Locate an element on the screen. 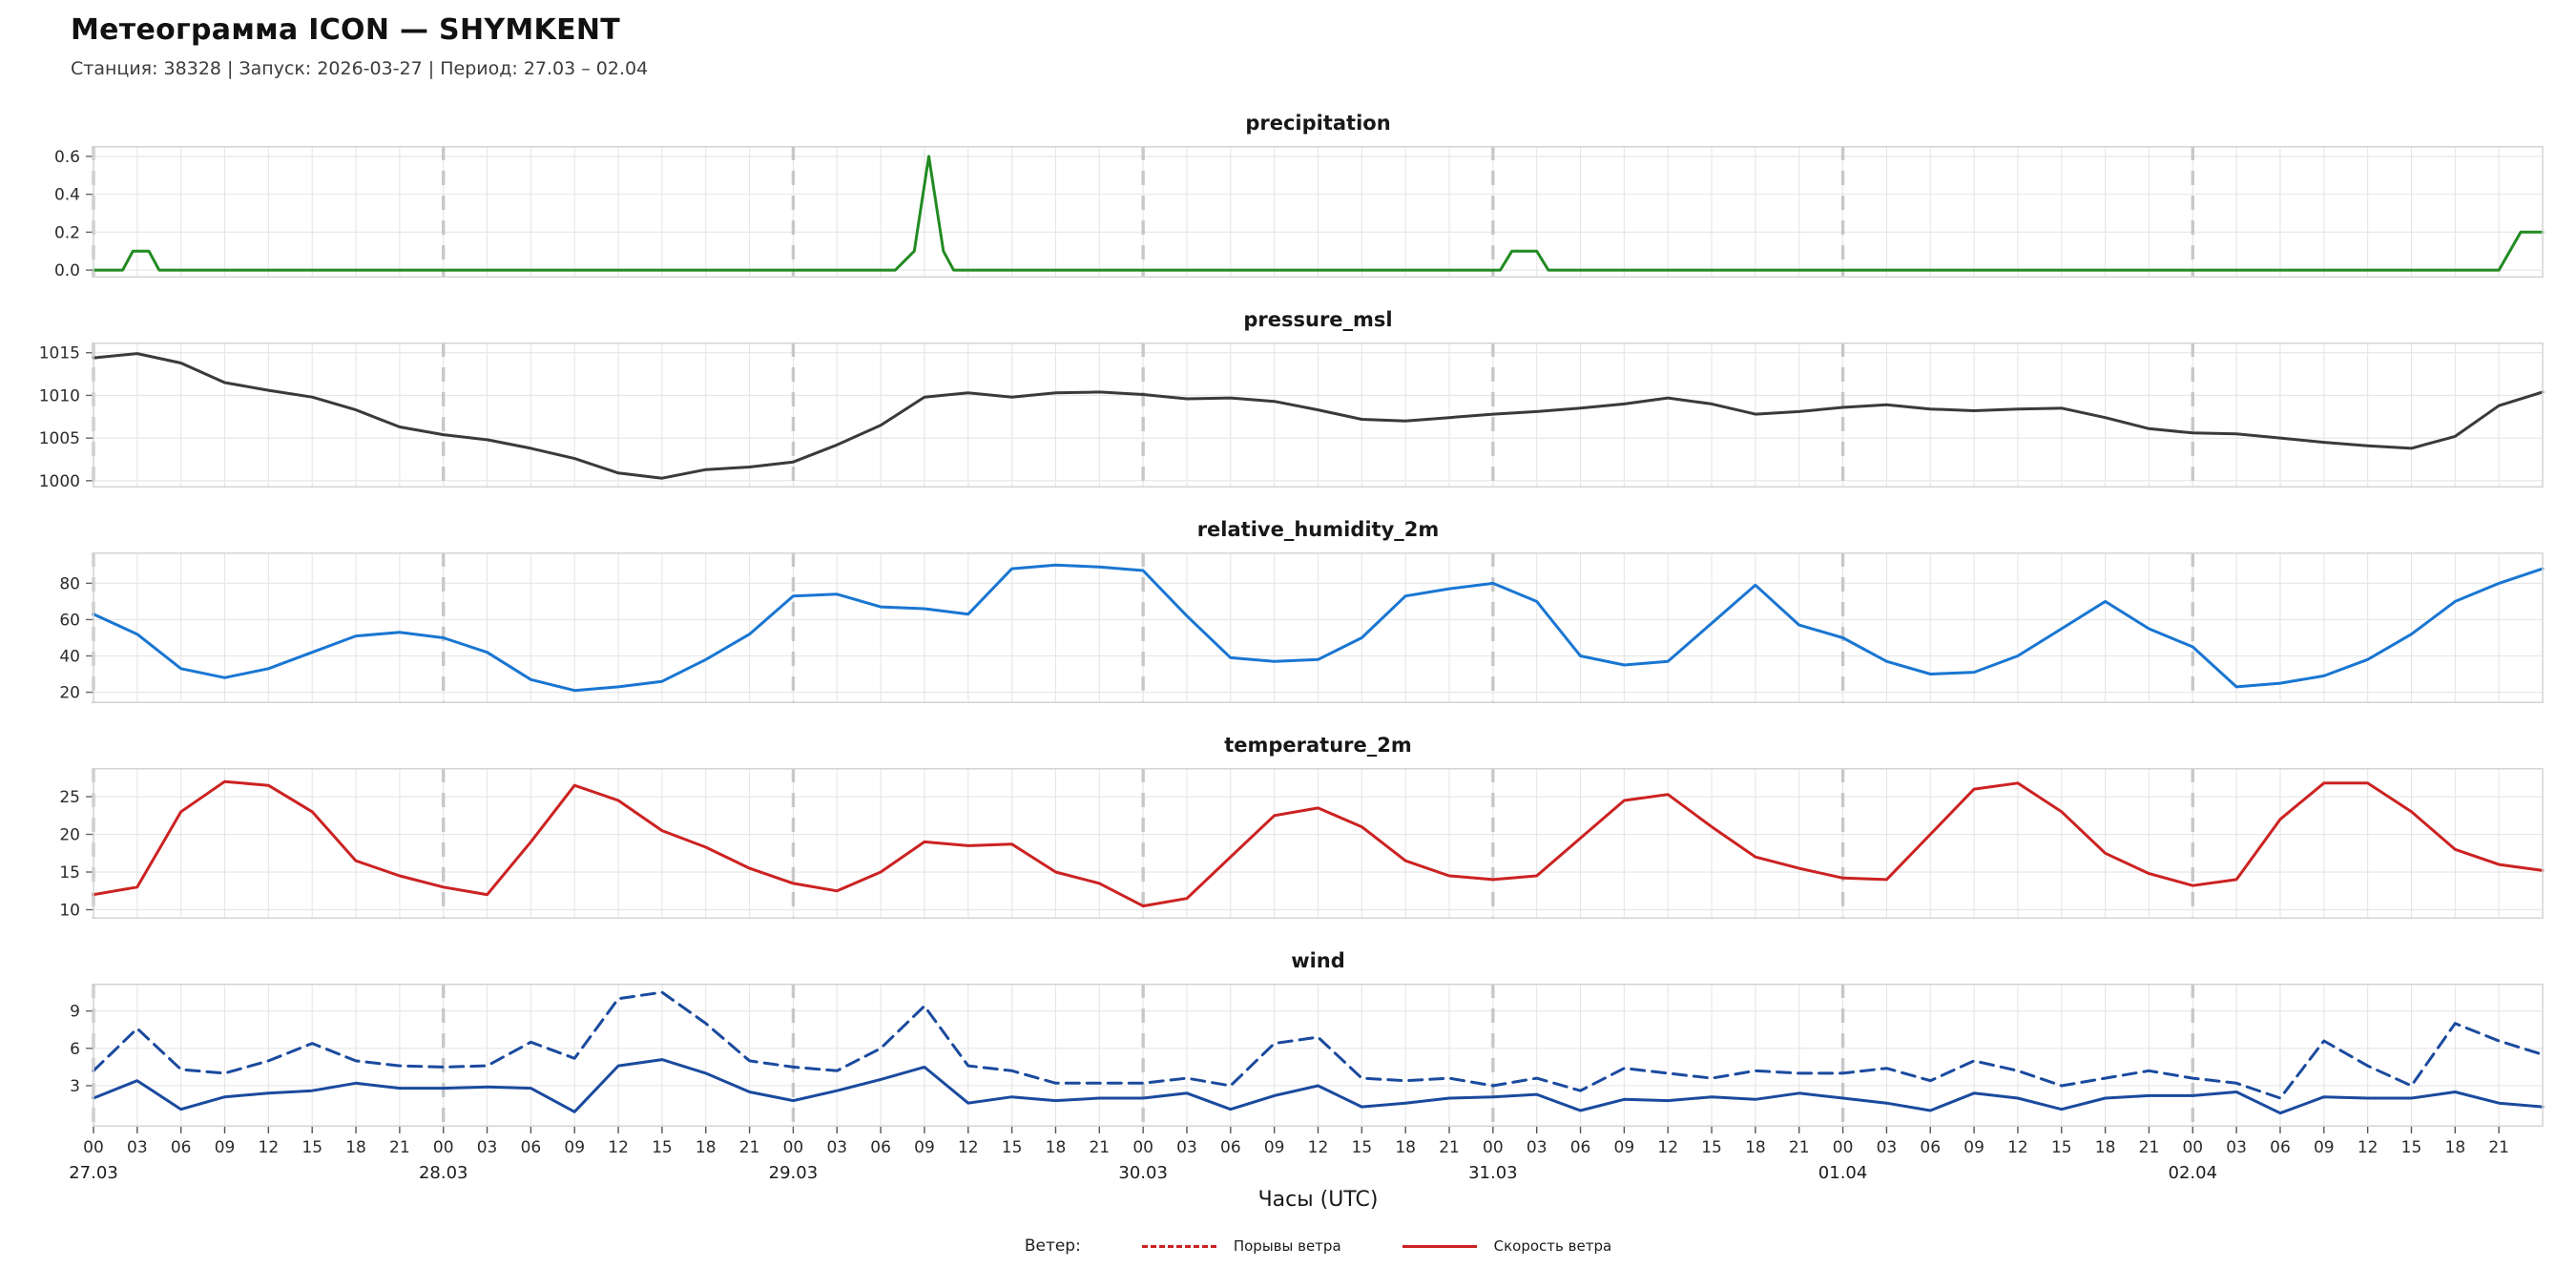 This screenshot has height=1288, width=2576. svg-text: 40 is located at coordinates (69, 657).